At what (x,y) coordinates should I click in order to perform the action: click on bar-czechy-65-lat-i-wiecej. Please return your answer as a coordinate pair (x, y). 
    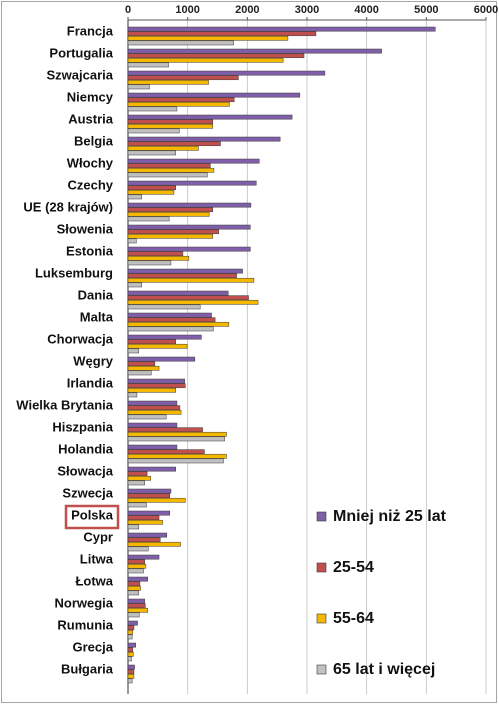
    Looking at the image, I should click on (134, 197).